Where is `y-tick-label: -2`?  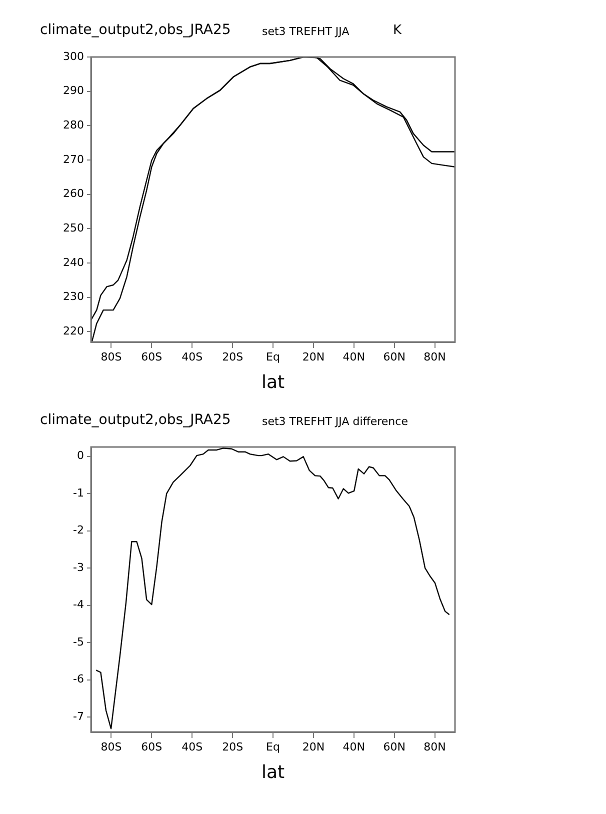
y-tick-label: -2 is located at coordinates (78, 530).